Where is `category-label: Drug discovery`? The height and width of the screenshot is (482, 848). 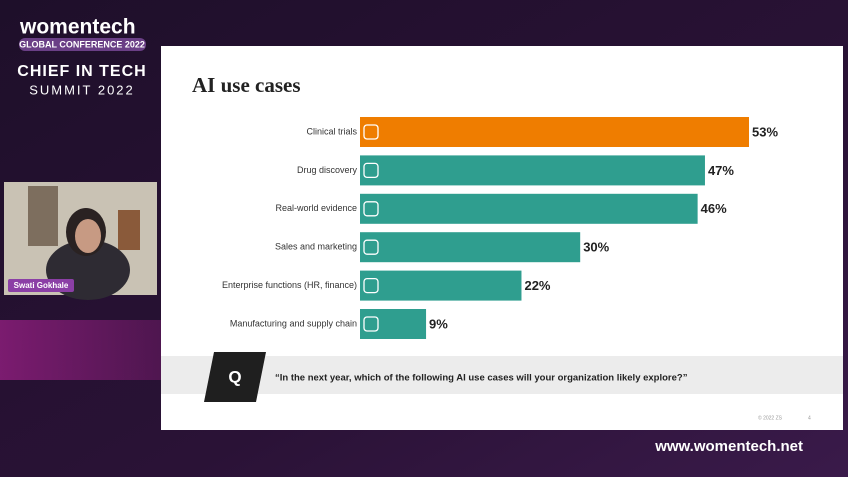
category-label: Drug discovery is located at coordinates (327, 170).